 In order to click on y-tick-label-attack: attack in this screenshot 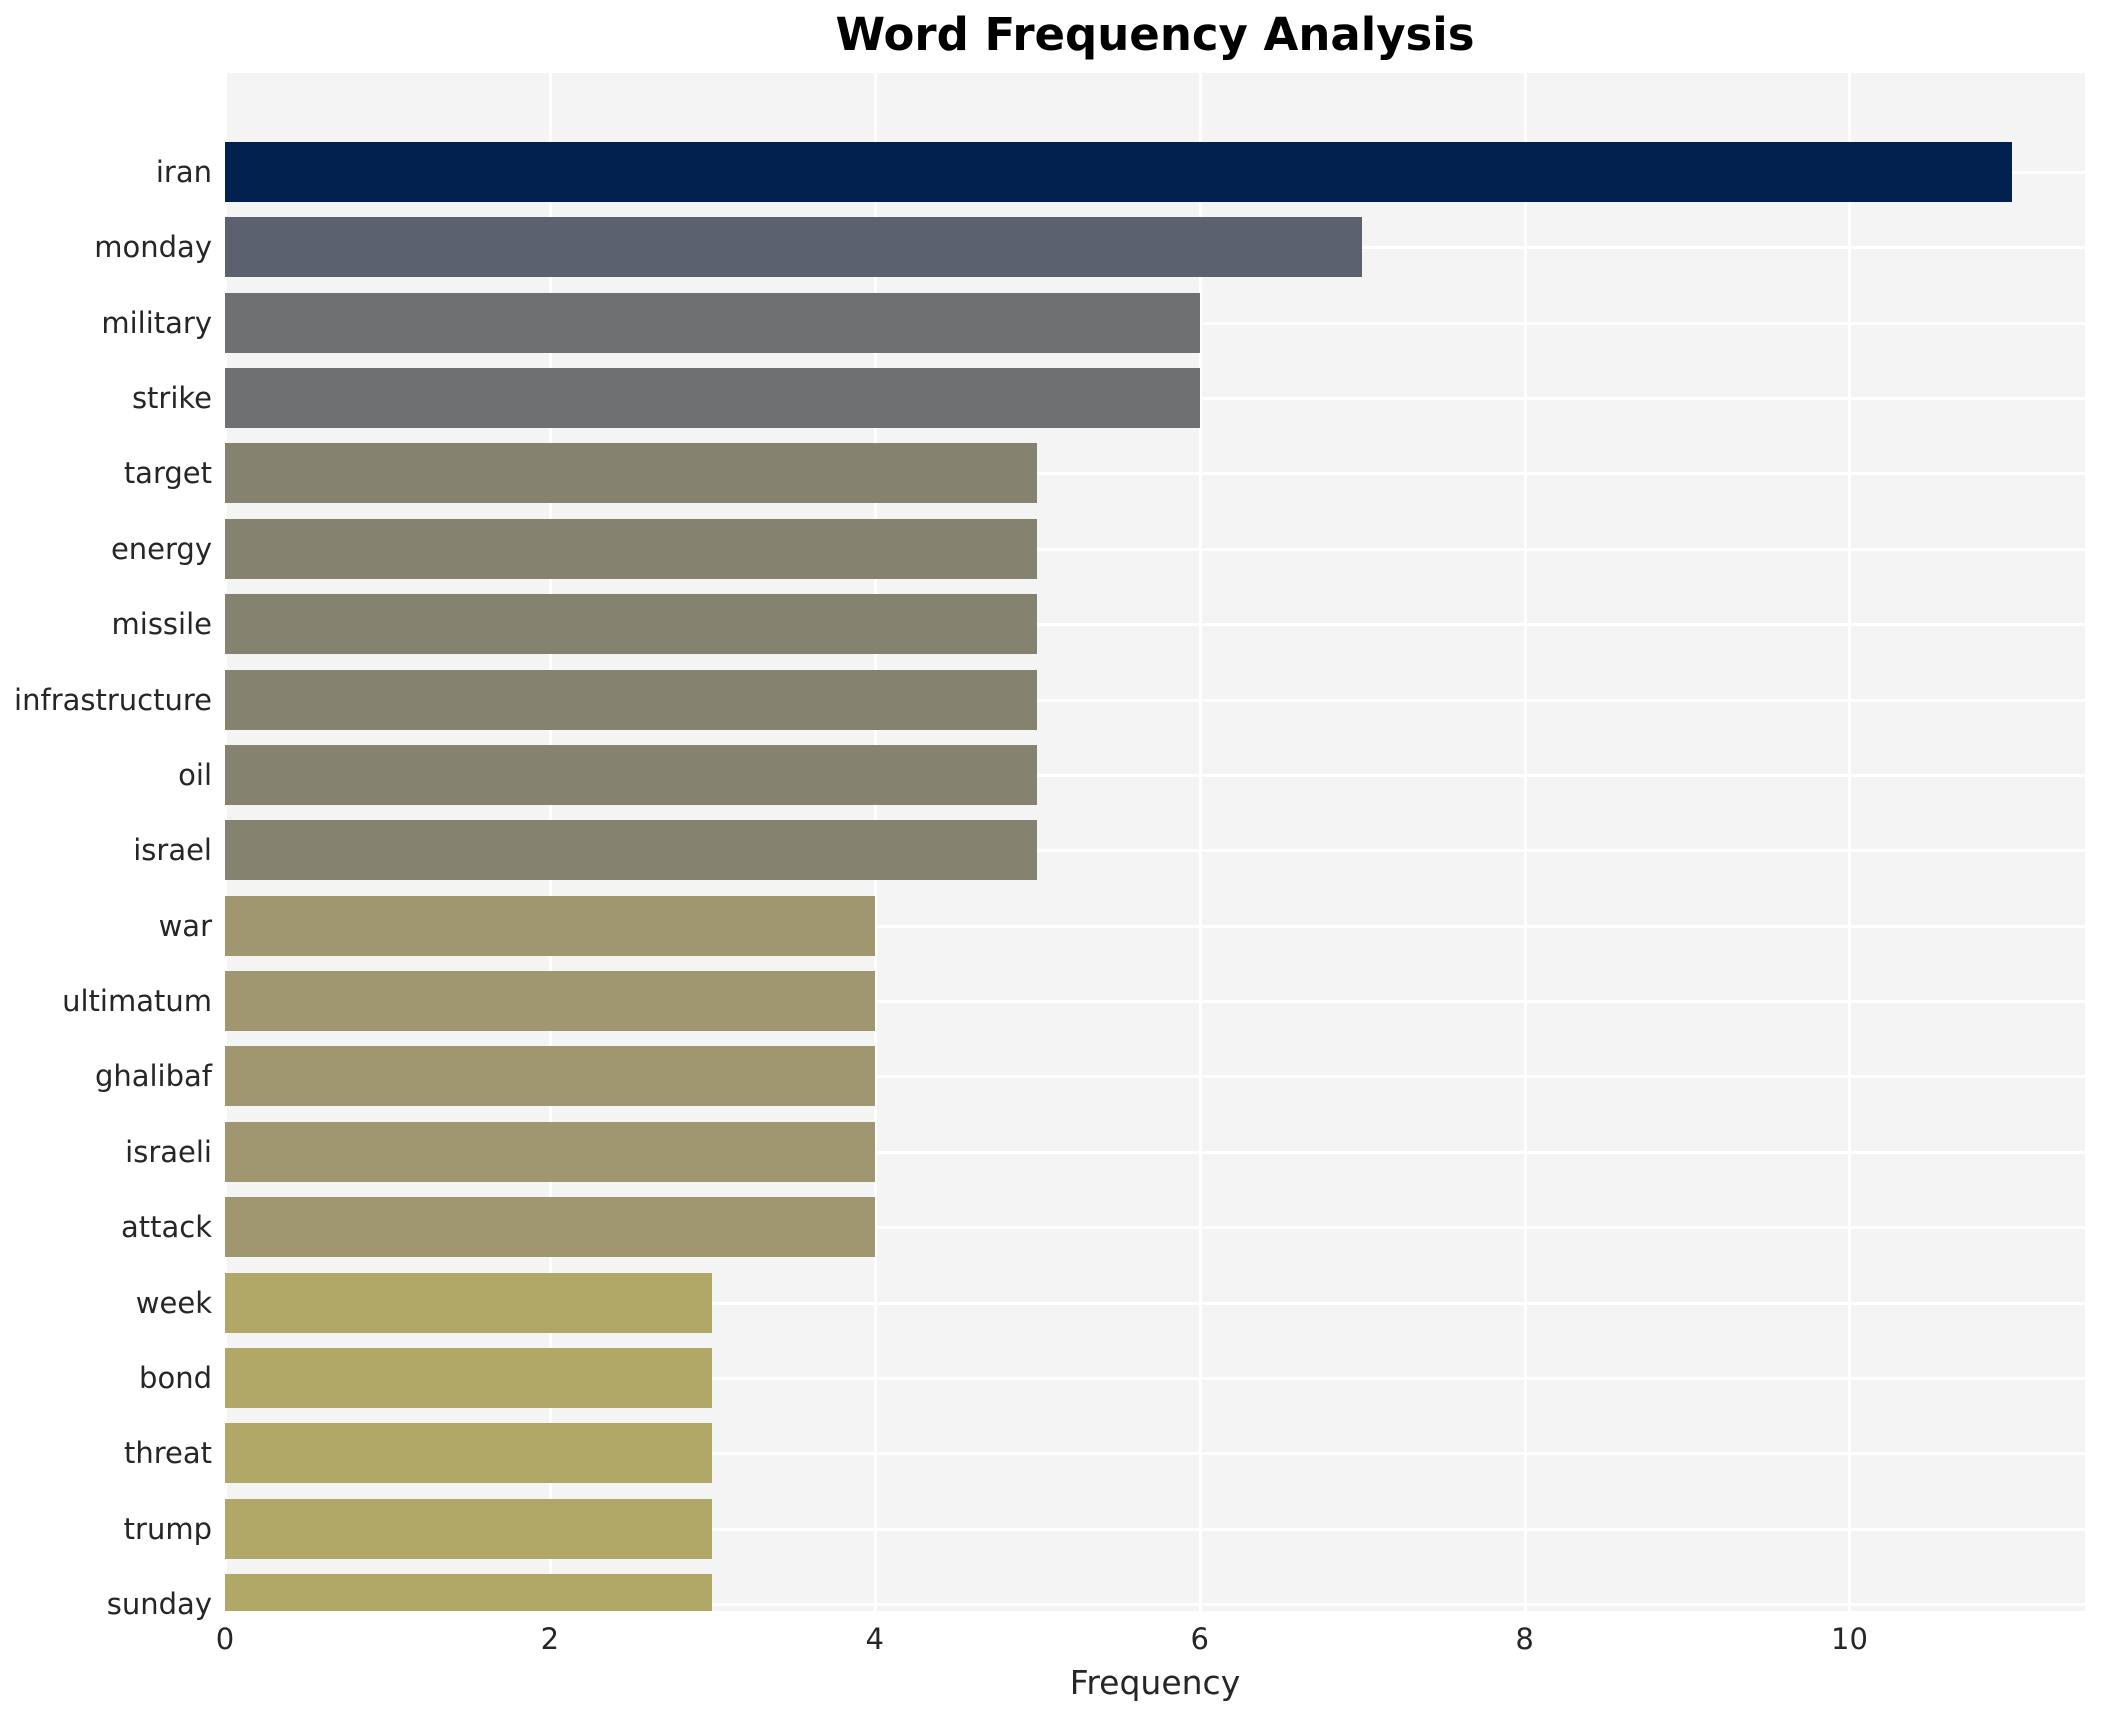, I will do `click(166, 1227)`.